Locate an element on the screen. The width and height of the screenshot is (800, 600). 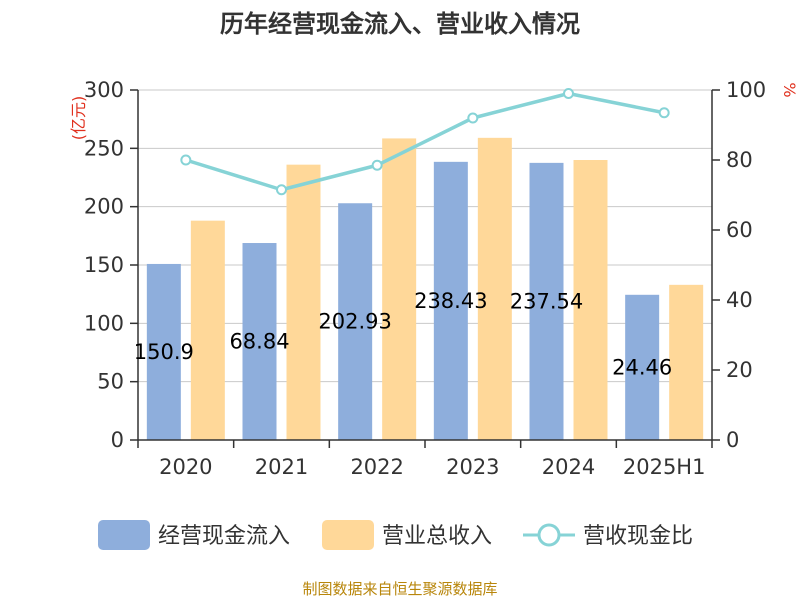
left-tick-label: 250 is located at coordinates (104, 148).